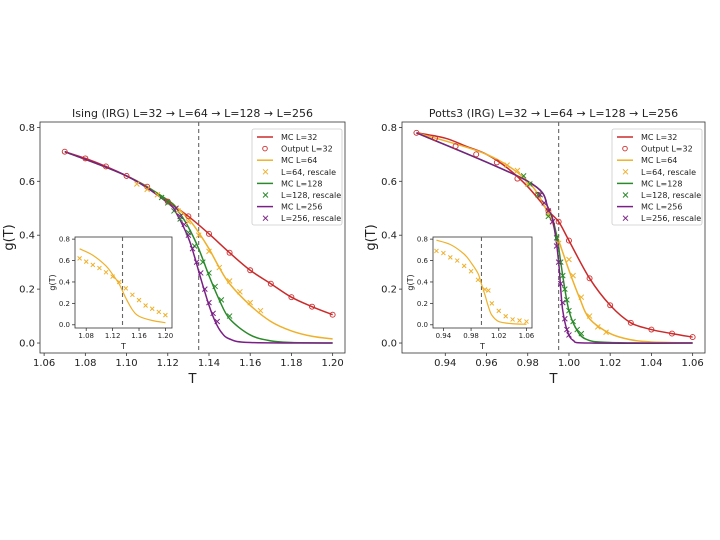  I want to click on x-tick-label: 0.94, so click(445, 363).